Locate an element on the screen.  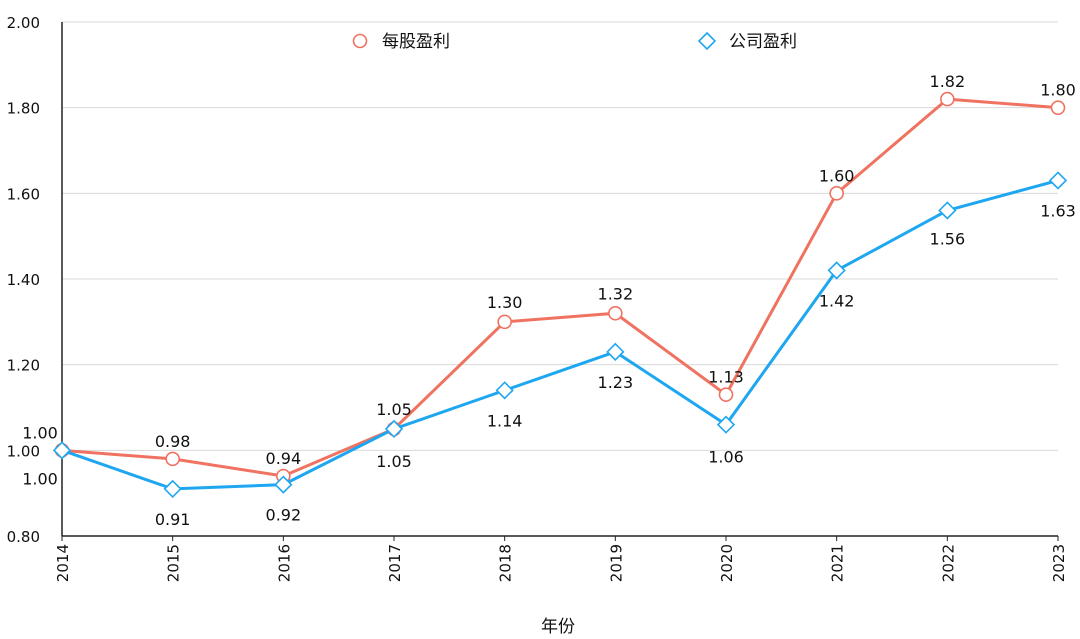
legend-item: 每股盈利 is located at coordinates (401, 42).